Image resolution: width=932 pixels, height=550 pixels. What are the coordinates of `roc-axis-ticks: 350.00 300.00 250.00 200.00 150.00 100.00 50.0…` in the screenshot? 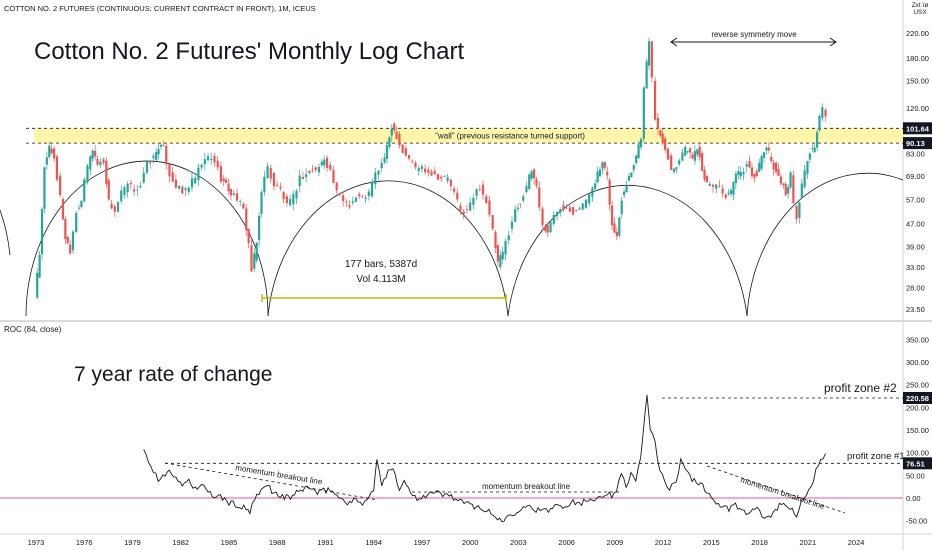 It's located at (917, 430).